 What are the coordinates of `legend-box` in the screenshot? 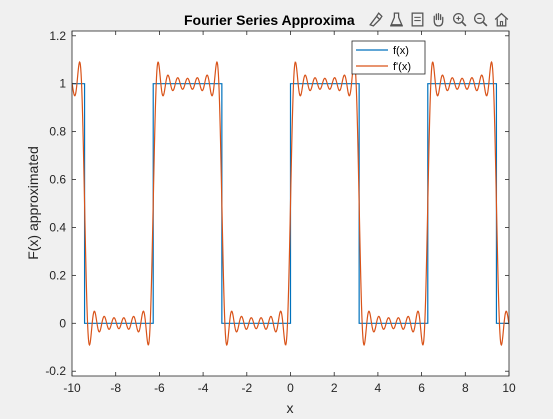 It's located at (388, 57).